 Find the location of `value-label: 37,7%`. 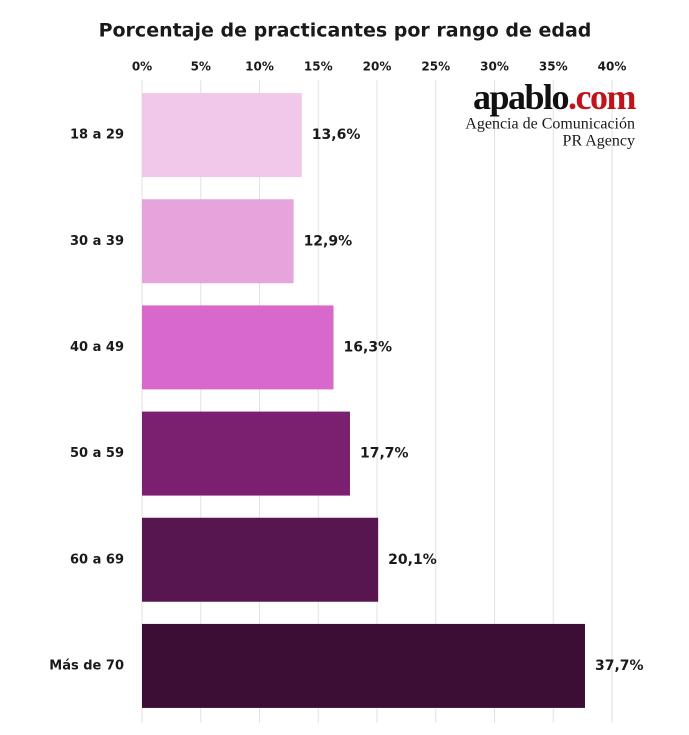

value-label: 37,7% is located at coordinates (619, 666).